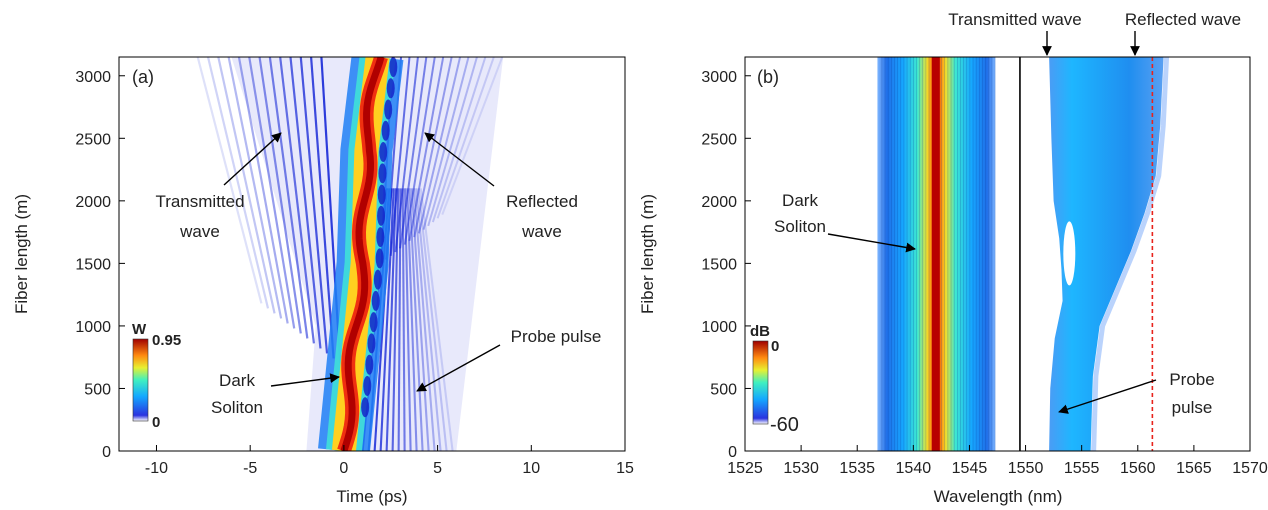 This screenshot has width=1268, height=510. Describe the element at coordinates (857, 468) in the screenshot. I see `panel-b-x-tick-label: 1535` at that location.